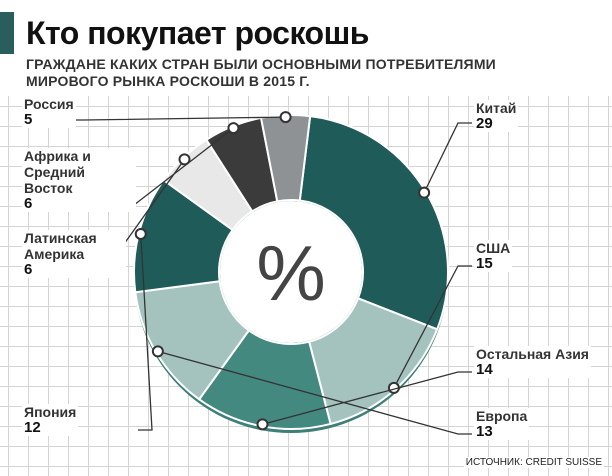  What do you see at coordinates (197, 32) in the screenshot?
I see `chart-title: Кто покупает роскошь` at bounding box center [197, 32].